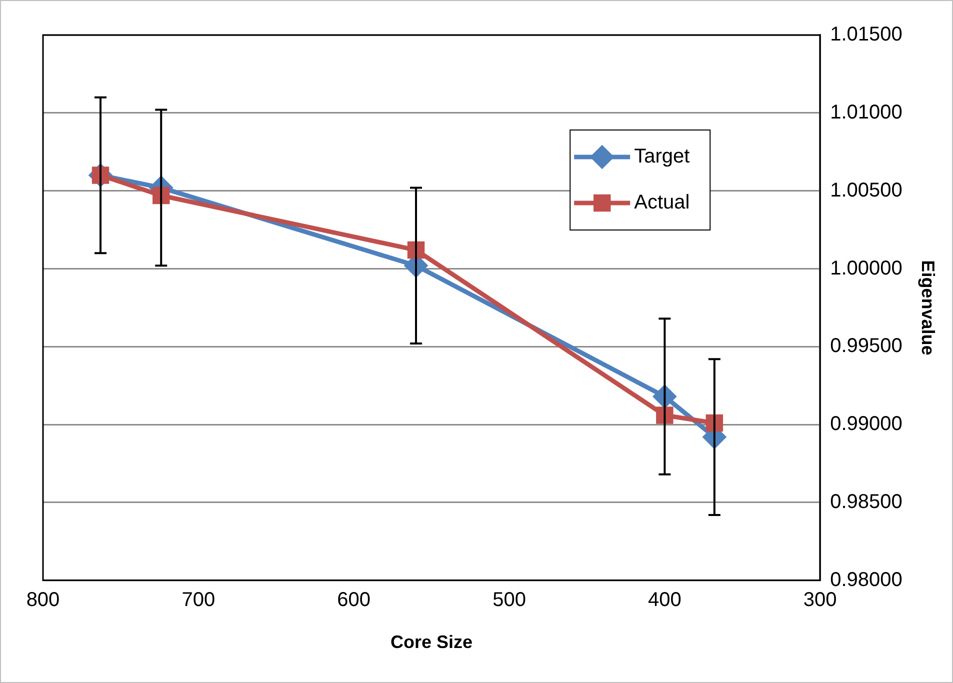 This screenshot has height=683, width=953. What do you see at coordinates (820, 599) in the screenshot?
I see `x-tick-label: 300` at bounding box center [820, 599].